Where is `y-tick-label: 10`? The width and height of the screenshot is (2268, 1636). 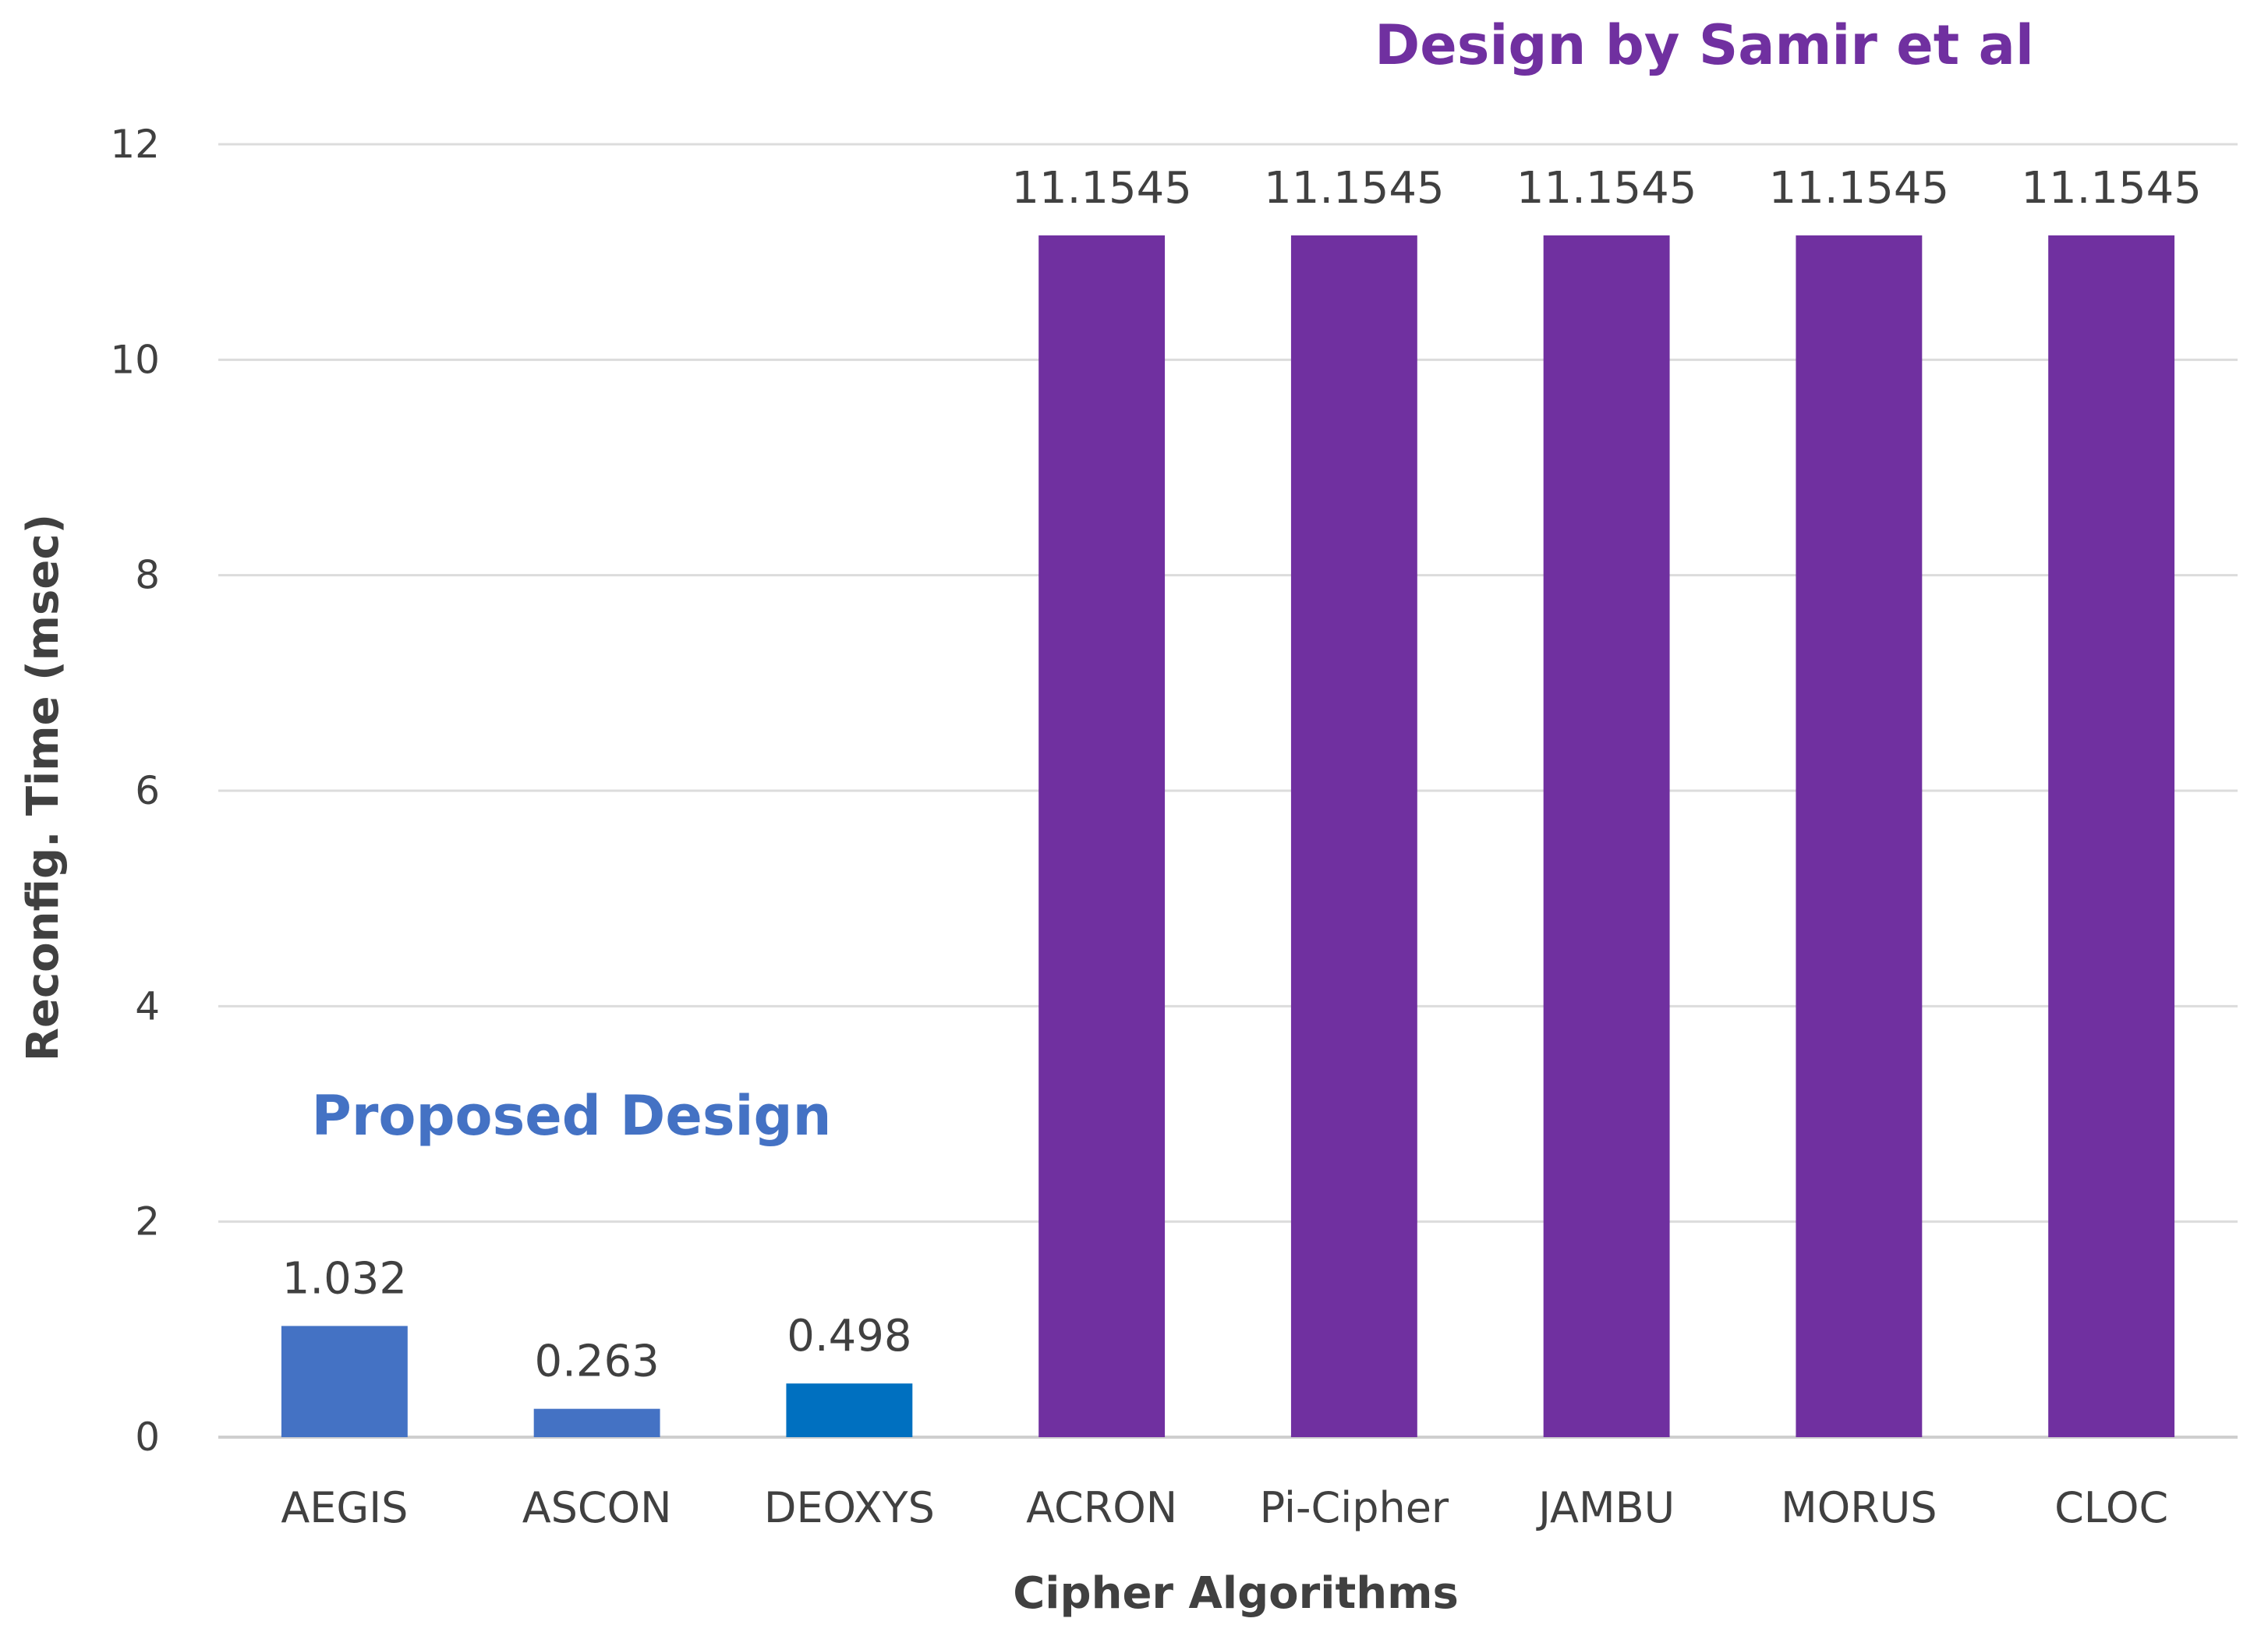 y-tick-label: 10 is located at coordinates (135, 359).